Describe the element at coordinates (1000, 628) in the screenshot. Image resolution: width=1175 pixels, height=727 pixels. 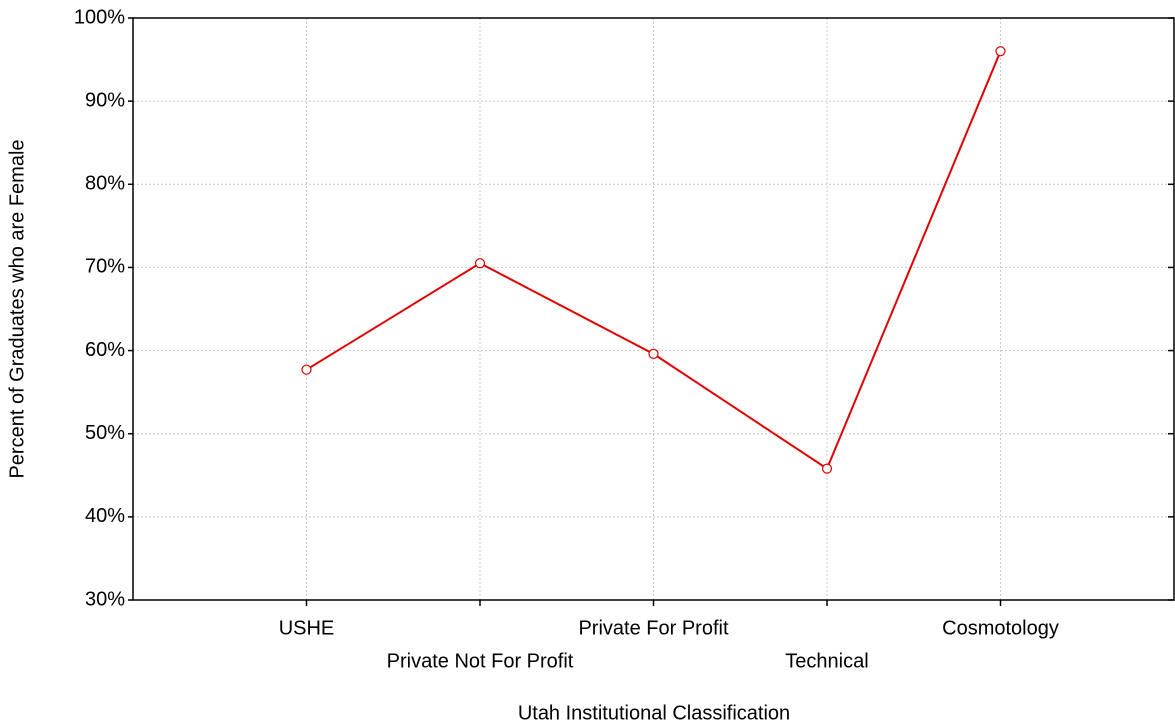
I see `x-tick-label: Cosmotology` at that location.